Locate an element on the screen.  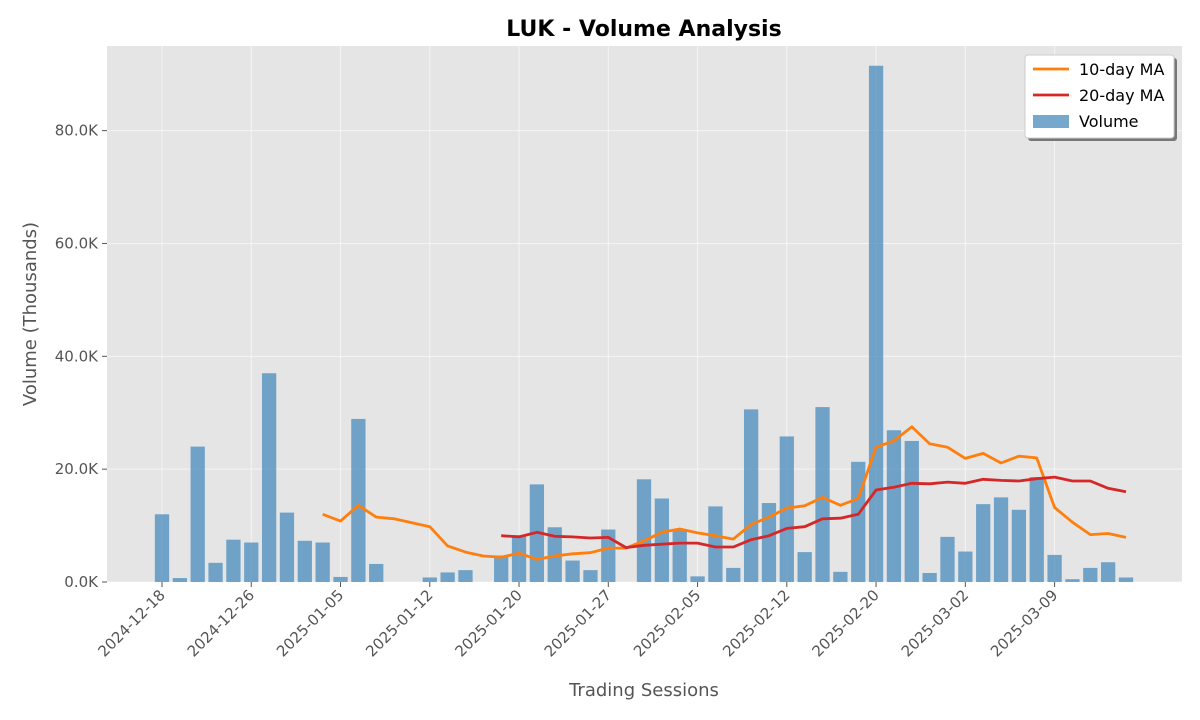
legend: 10-day MA 20-day MA Volume is located at coordinates (1100, 97).